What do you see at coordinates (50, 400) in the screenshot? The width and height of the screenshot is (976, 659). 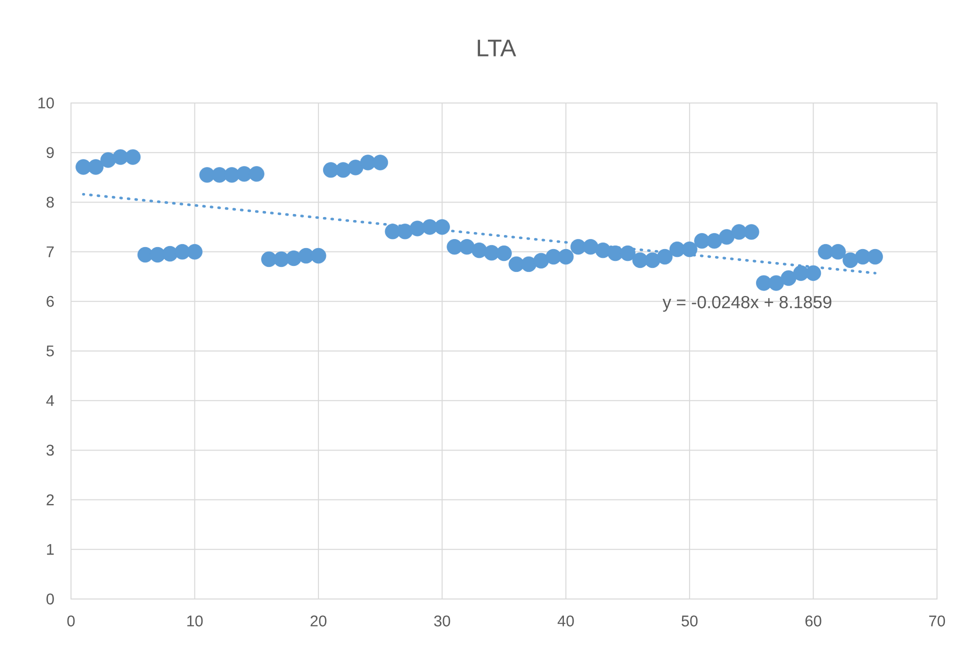 I see `y-tick-label: 4` at bounding box center [50, 400].